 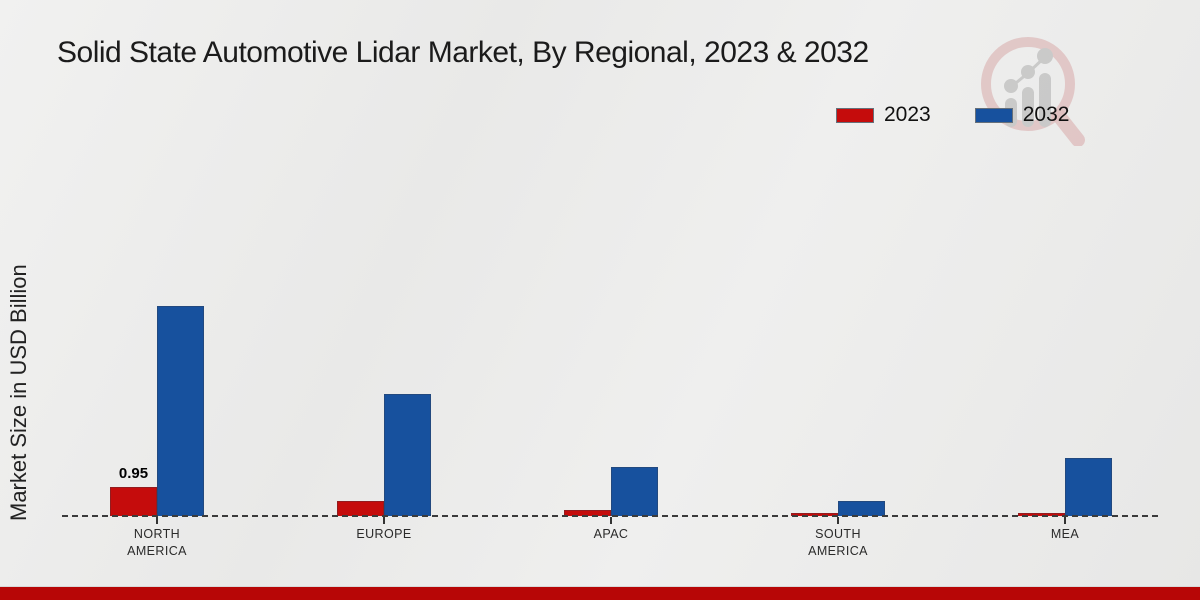 What do you see at coordinates (1088, 487) in the screenshot?
I see `bar-2032-mea` at bounding box center [1088, 487].